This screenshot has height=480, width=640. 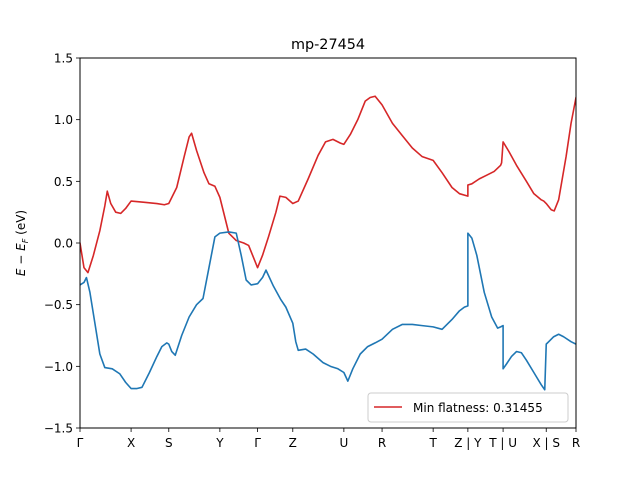 I want to click on y-tick-label: 0.0, so click(x=63, y=244).